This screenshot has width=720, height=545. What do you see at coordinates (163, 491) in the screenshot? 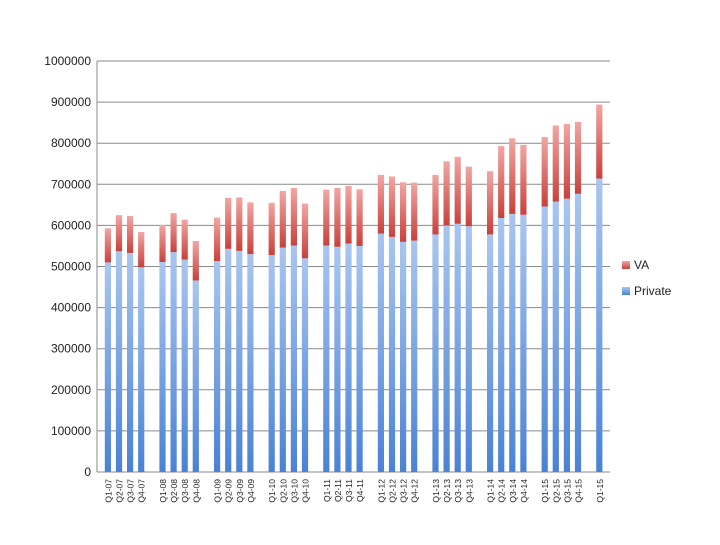
I see `x-tick-label: Q1-08` at bounding box center [163, 491].